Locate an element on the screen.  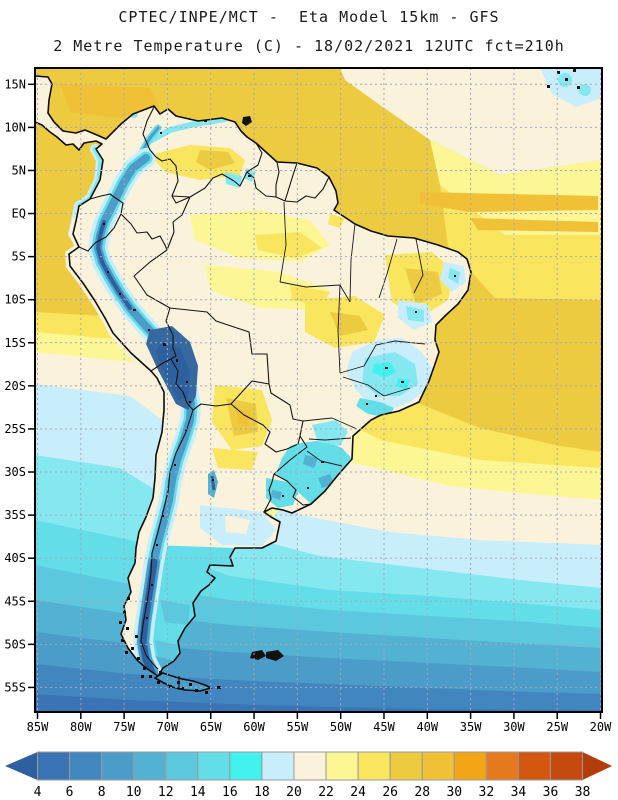
lon-tick-label: 50W is located at coordinates (341, 727).